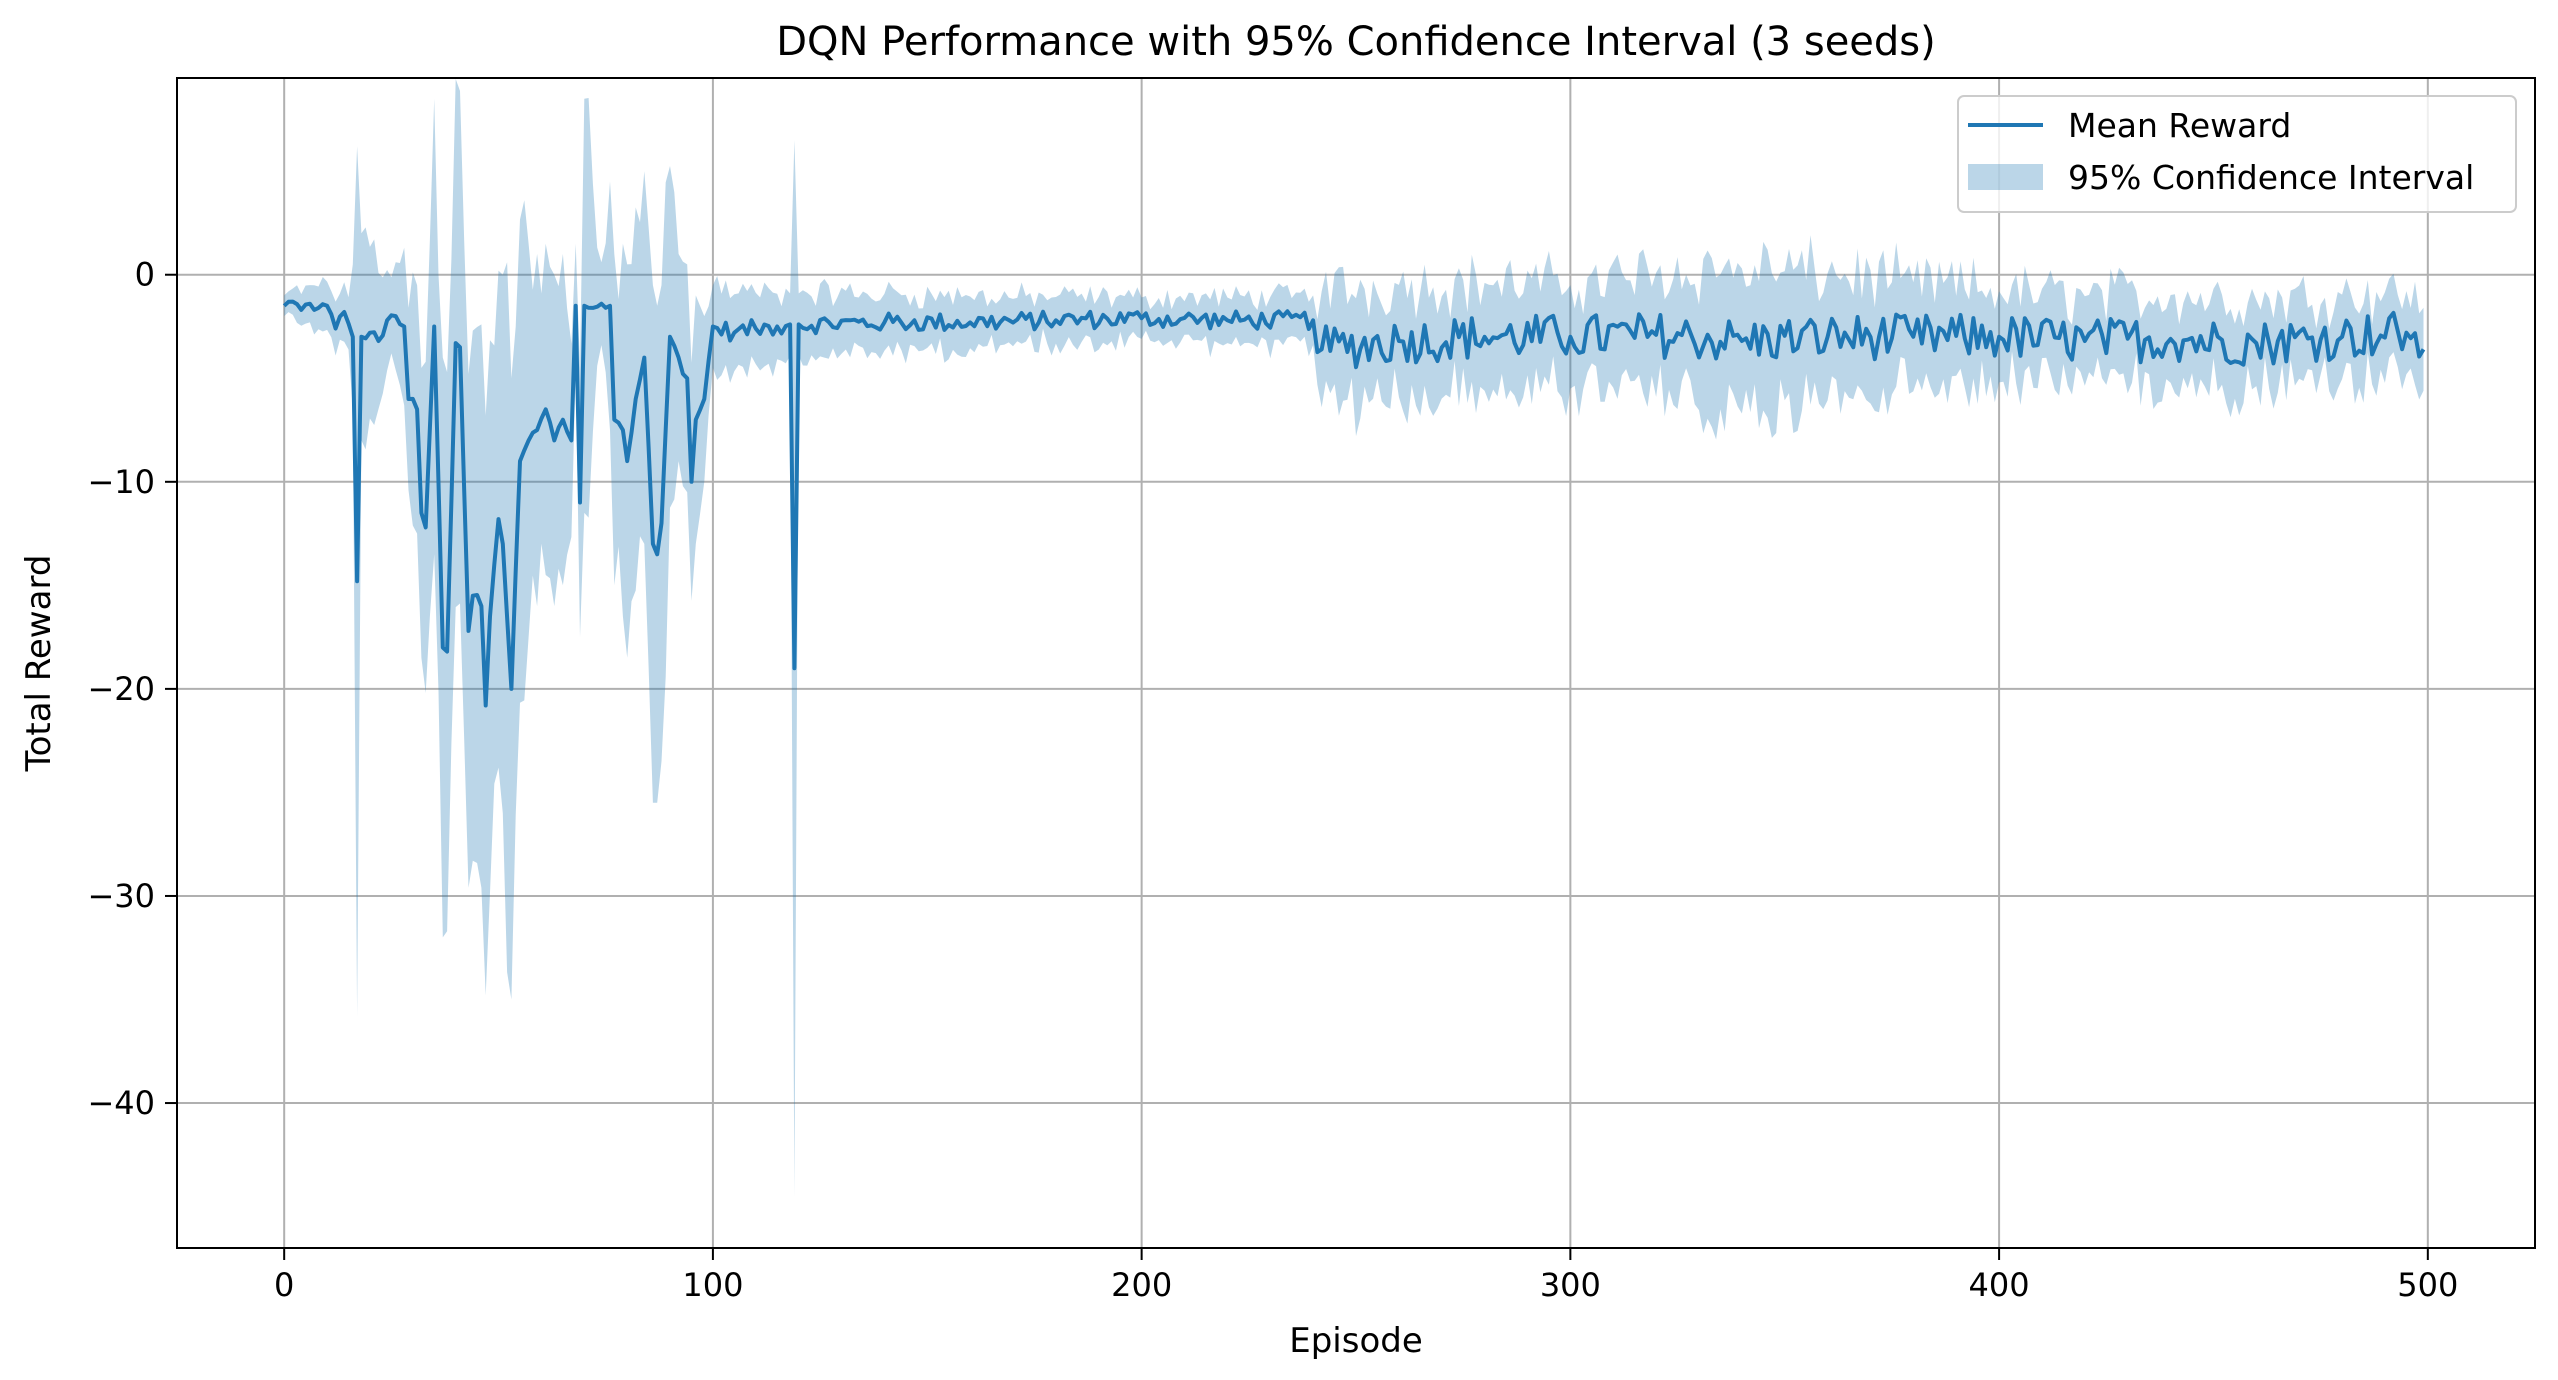 The width and height of the screenshot is (2558, 1380). Describe the element at coordinates (121, 1103) in the screenshot. I see `y-tick-label: −40` at that location.